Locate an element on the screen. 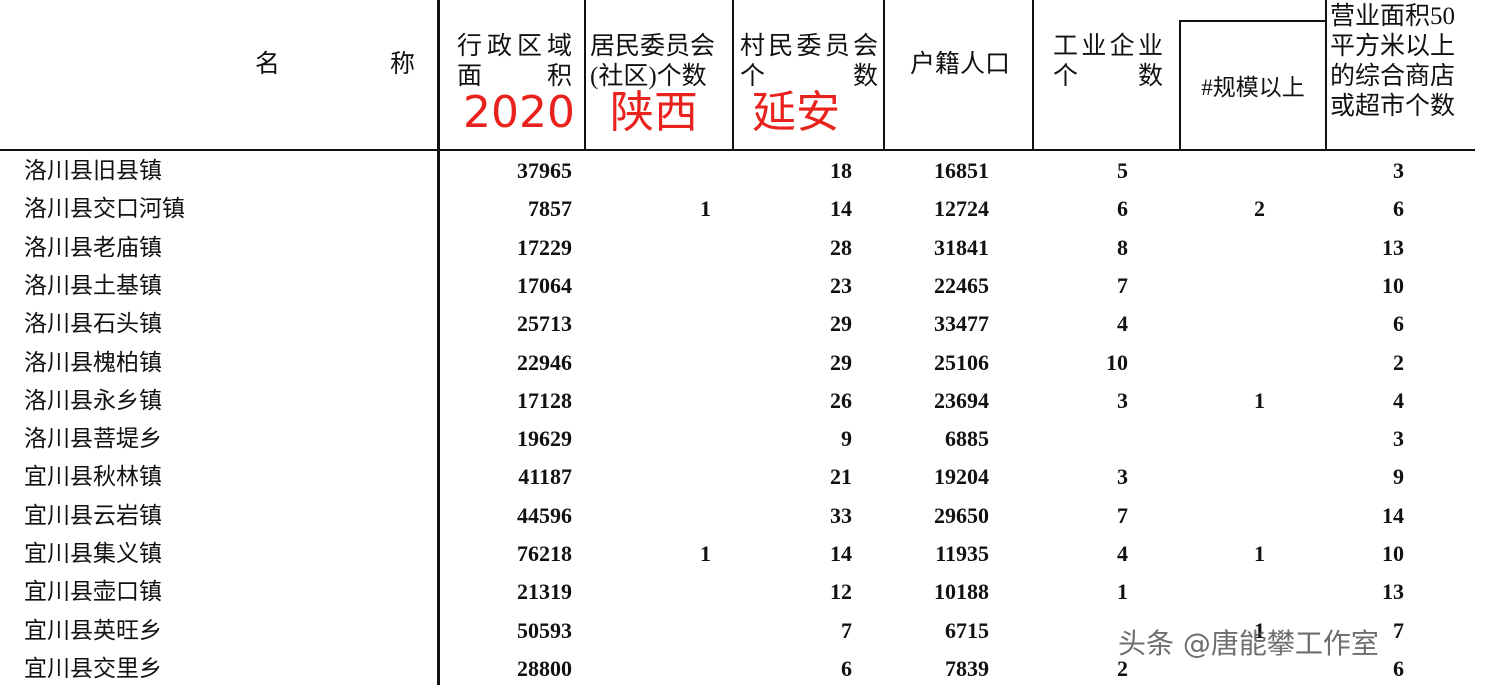 The width and height of the screenshot is (1489, 685). column-header: 面积 is located at coordinates (514, 76).